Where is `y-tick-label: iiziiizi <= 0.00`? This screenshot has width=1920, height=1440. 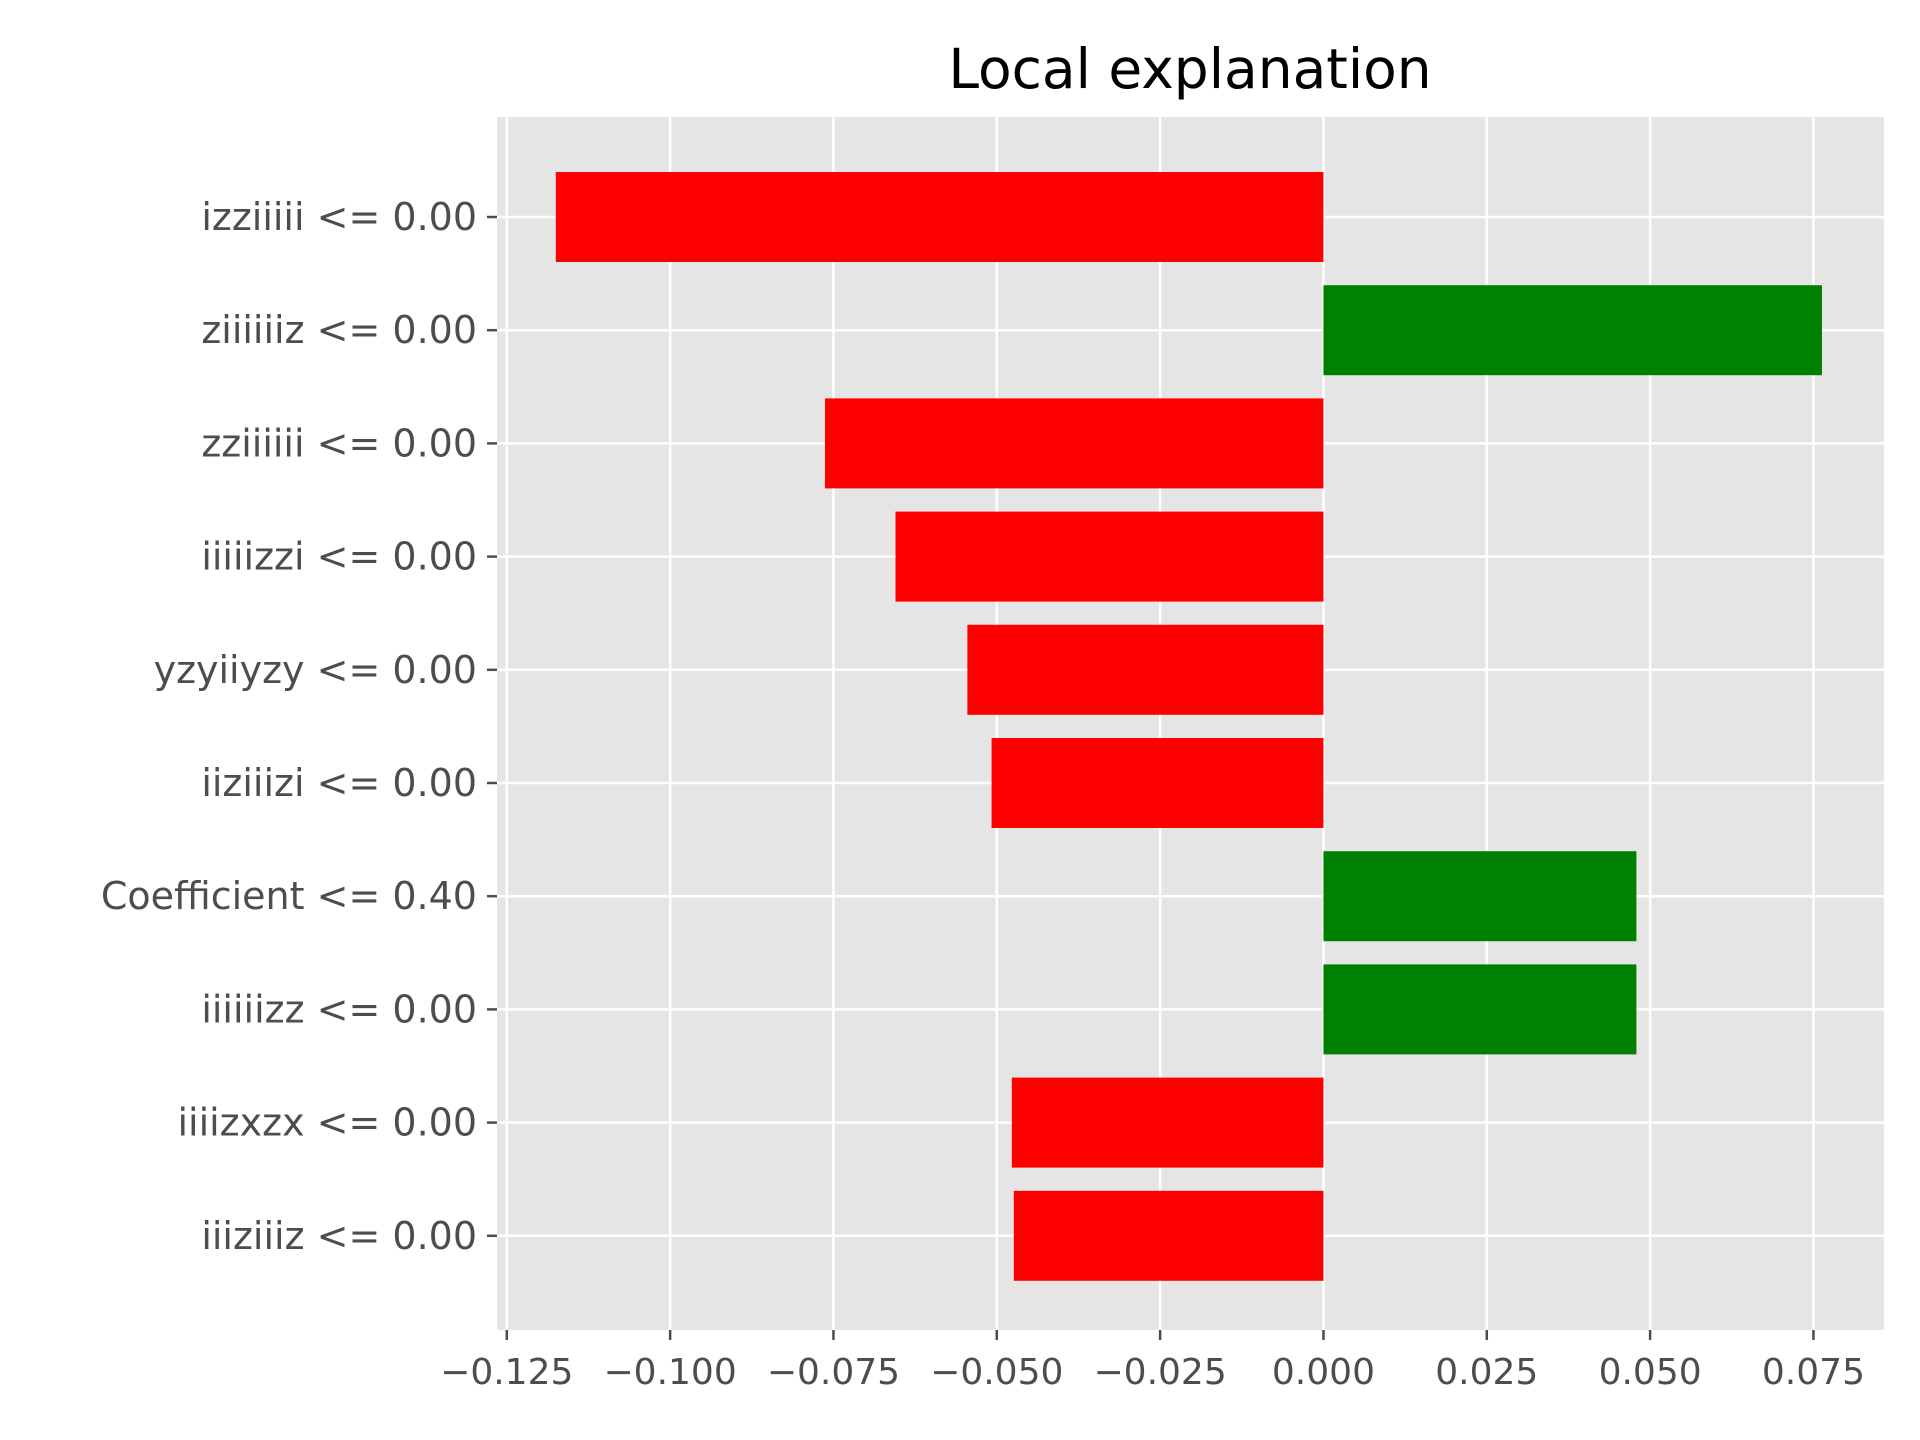
y-tick-label: iiziiizi <= 0.00 is located at coordinates (339, 783).